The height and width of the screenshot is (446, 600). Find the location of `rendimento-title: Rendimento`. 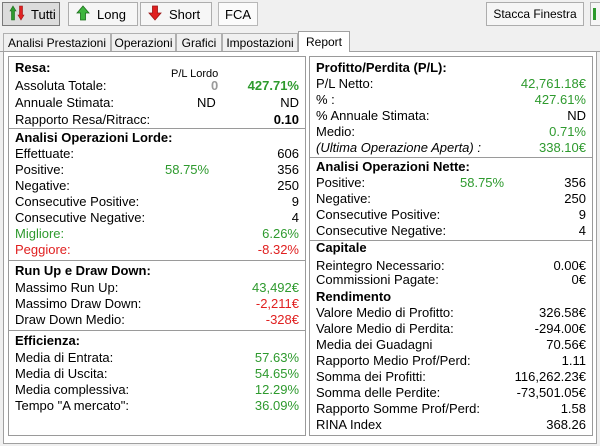

rendimento-title: Rendimento is located at coordinates (354, 296).